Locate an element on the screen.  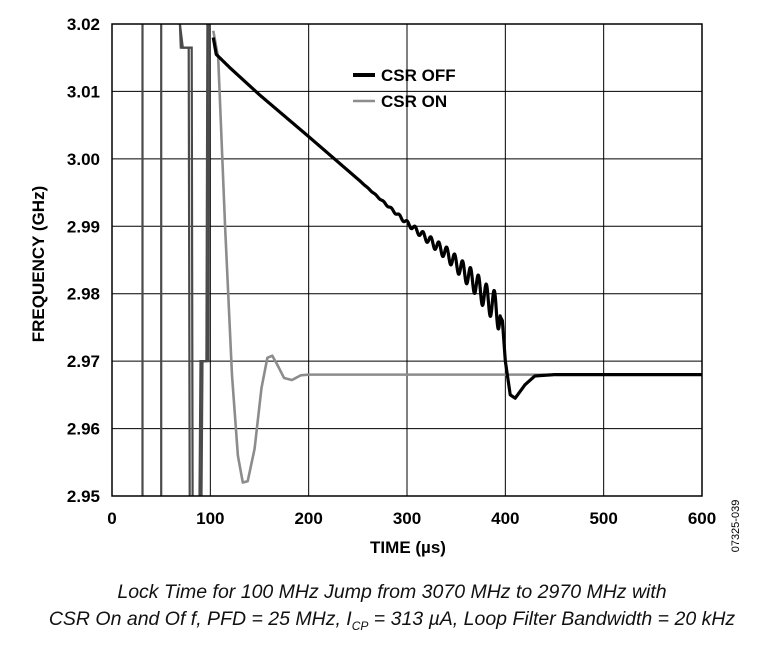
caption-subscript: CP is located at coordinates (360, 625).